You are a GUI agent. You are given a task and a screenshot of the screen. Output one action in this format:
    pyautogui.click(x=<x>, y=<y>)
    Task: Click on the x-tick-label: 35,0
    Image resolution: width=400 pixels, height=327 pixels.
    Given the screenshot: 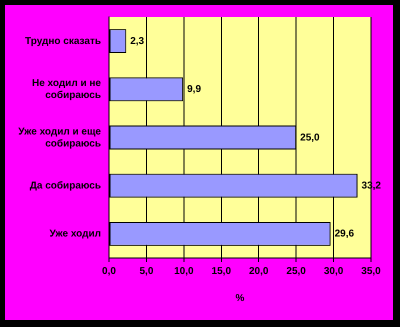 What is the action you would take?
    pyautogui.click(x=371, y=271)
    